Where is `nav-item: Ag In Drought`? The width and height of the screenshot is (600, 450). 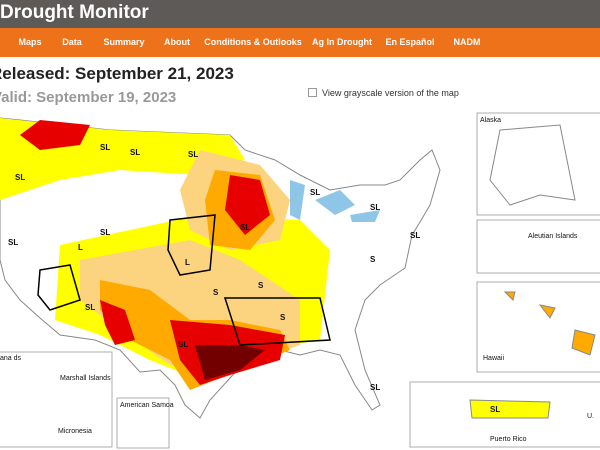
nav-item: Ag In Drought is located at coordinates (342, 42).